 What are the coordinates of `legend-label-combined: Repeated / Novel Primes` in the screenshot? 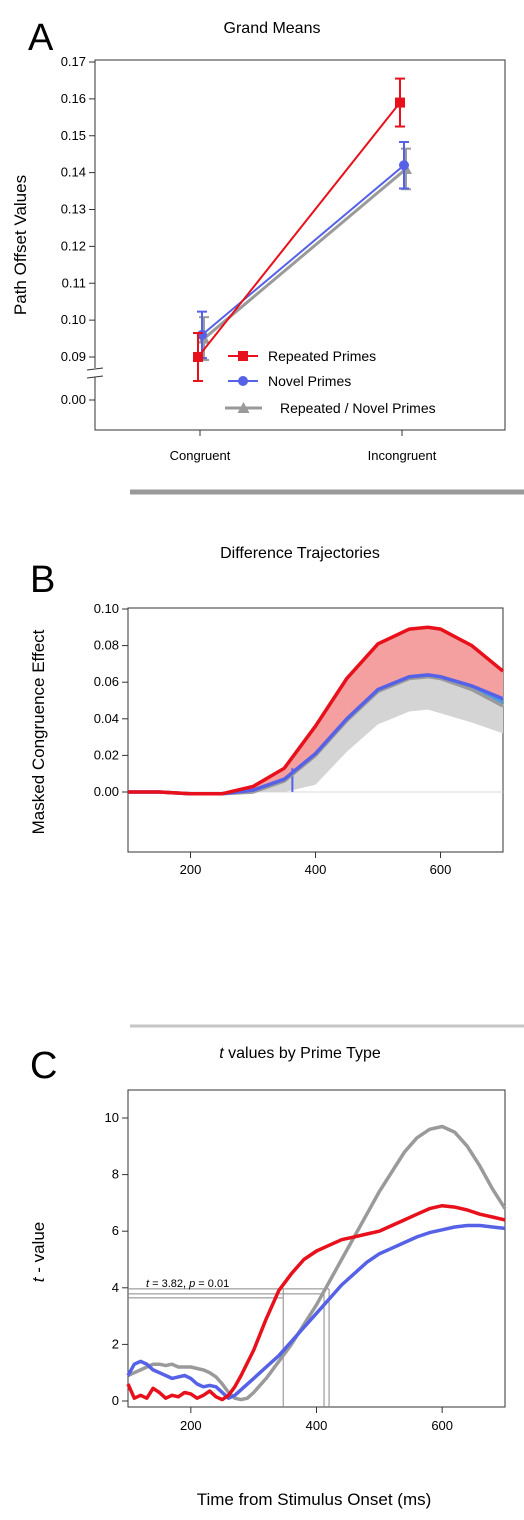 It's located at (358, 408).